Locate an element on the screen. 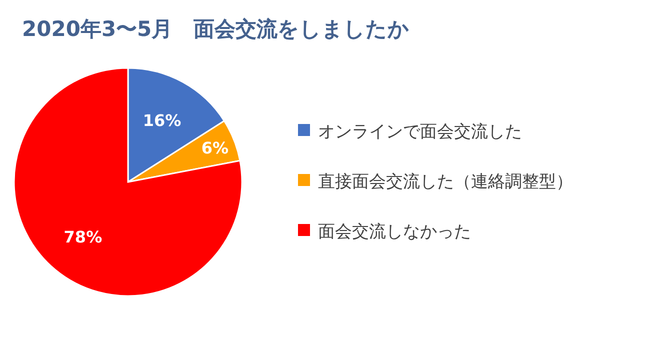  data-label: 78% is located at coordinates (83, 236).